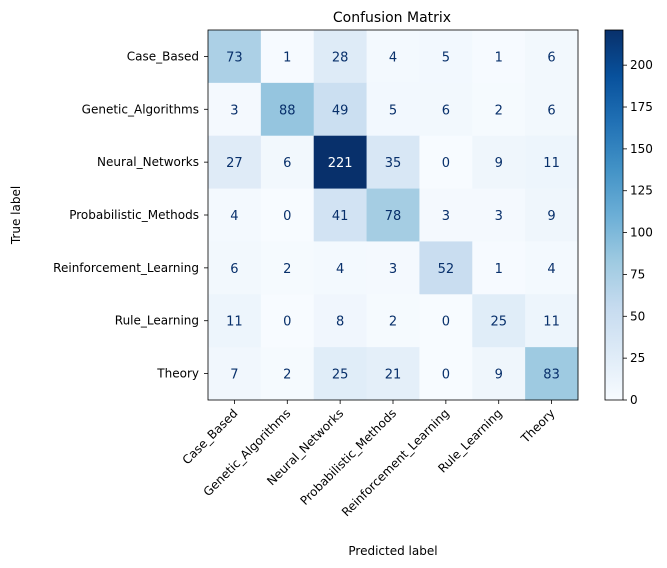 The width and height of the screenshot is (667, 568). Describe the element at coordinates (637, 358) in the screenshot. I see `colorbar-tick-label: 25` at that location.